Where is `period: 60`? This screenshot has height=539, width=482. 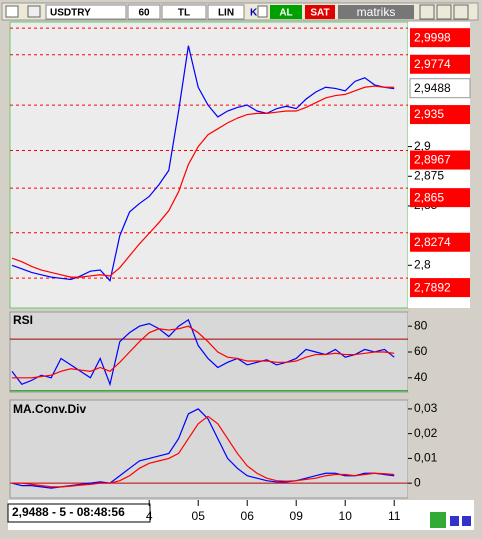 period: 60 is located at coordinates (144, 13).